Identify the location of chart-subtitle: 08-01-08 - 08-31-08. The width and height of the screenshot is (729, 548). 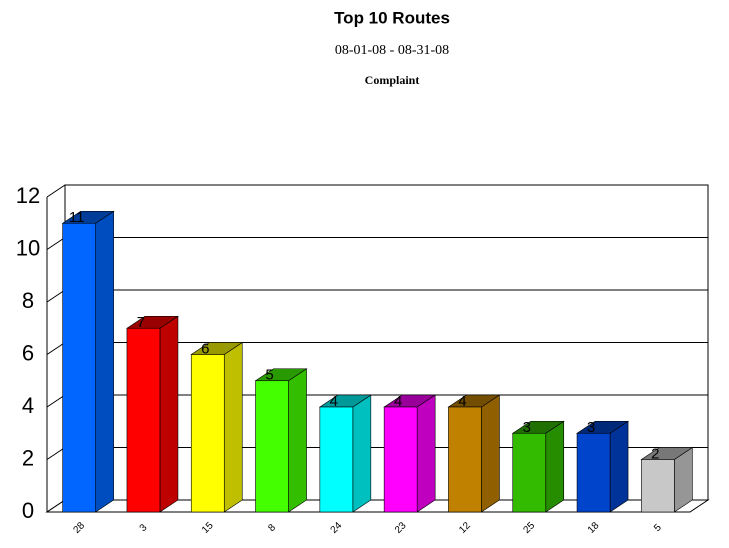
(392, 50).